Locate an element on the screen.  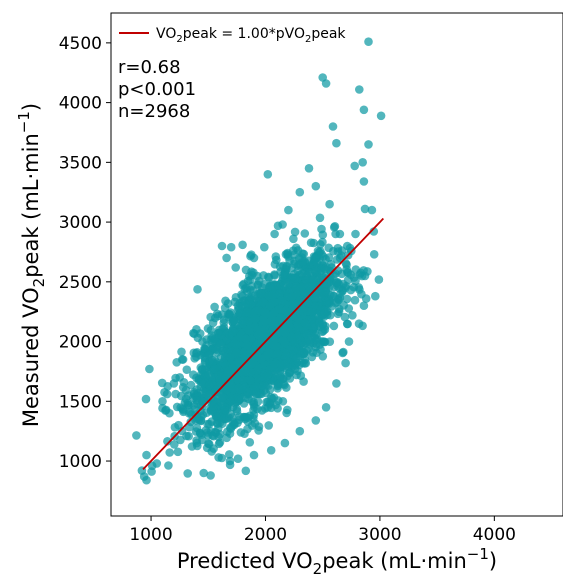
x-axis: 1000 2000 3000 4000 is located at coordinates (322, 530).